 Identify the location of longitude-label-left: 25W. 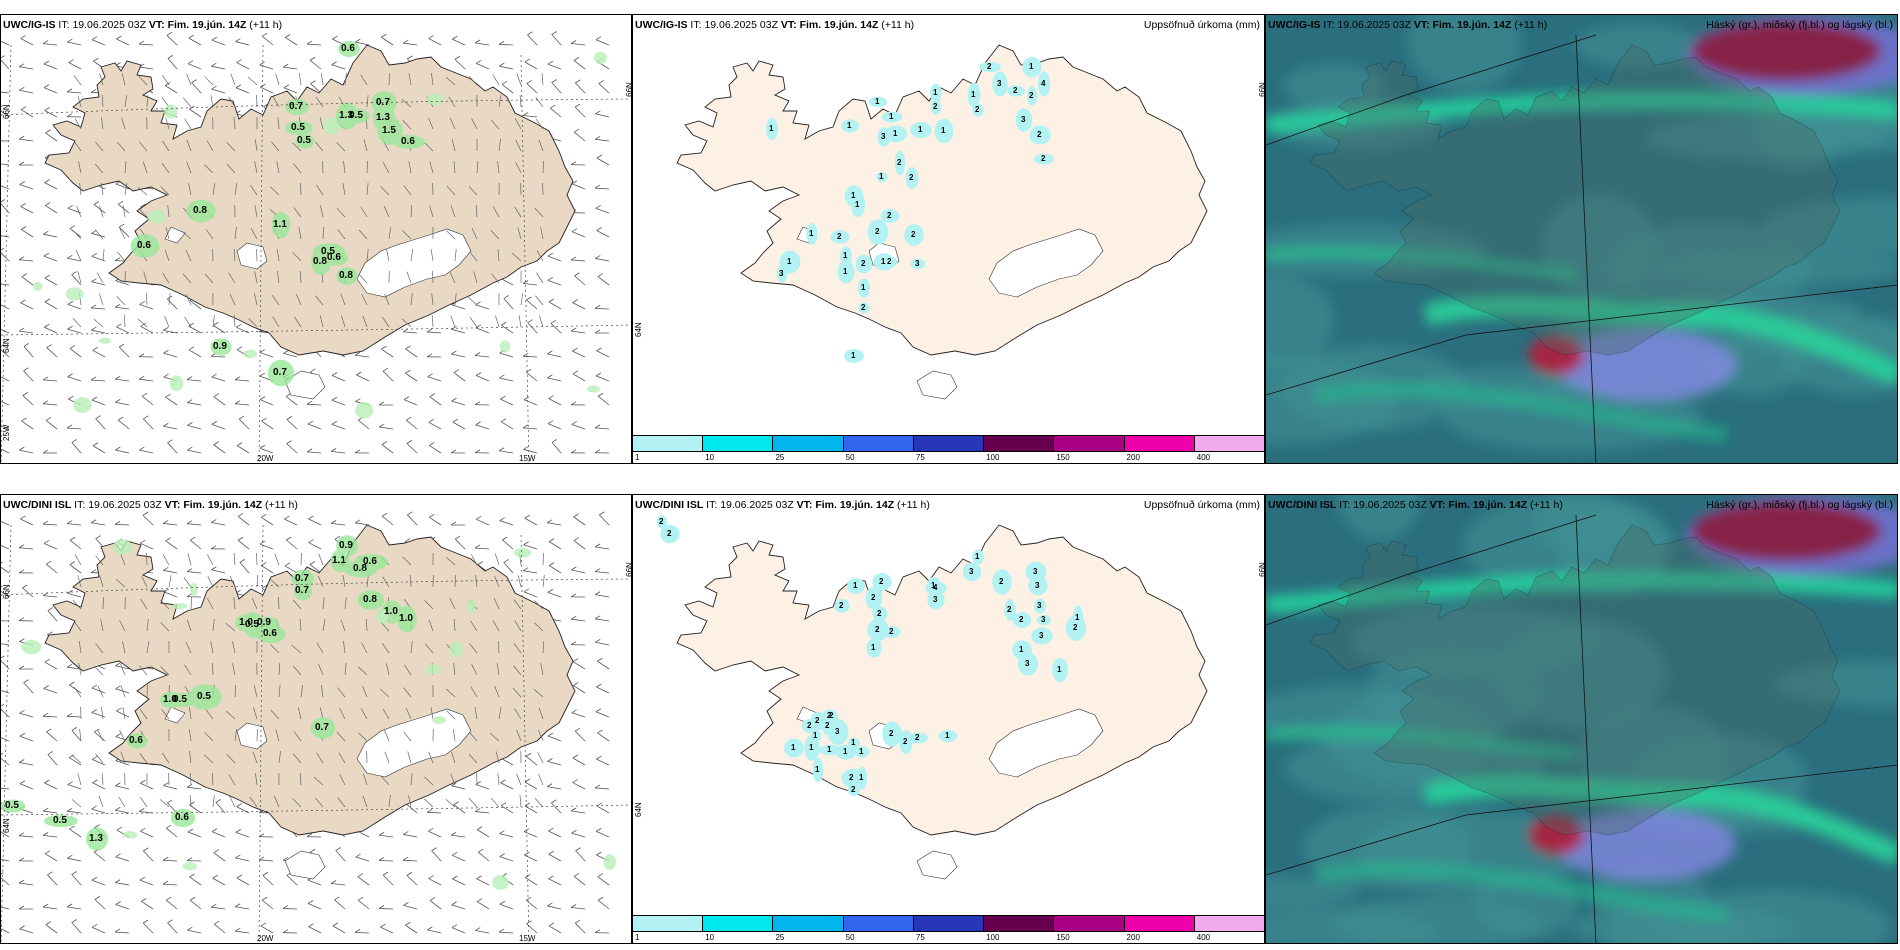
(6, 432).